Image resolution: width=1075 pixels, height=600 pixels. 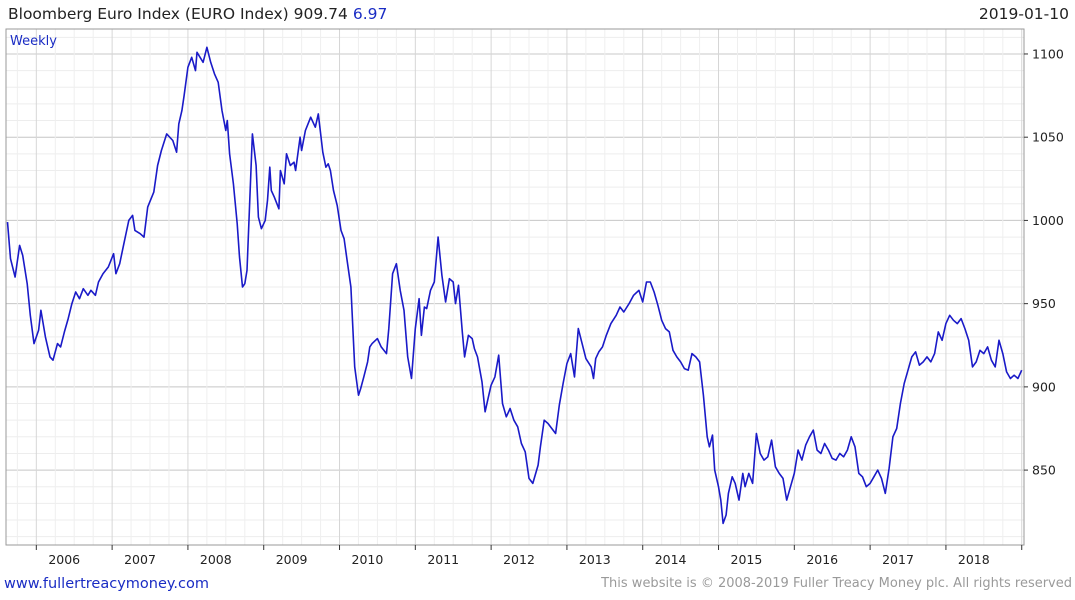 What do you see at coordinates (519, 559) in the screenshot?
I see `x-tick-label: 2012` at bounding box center [519, 559].